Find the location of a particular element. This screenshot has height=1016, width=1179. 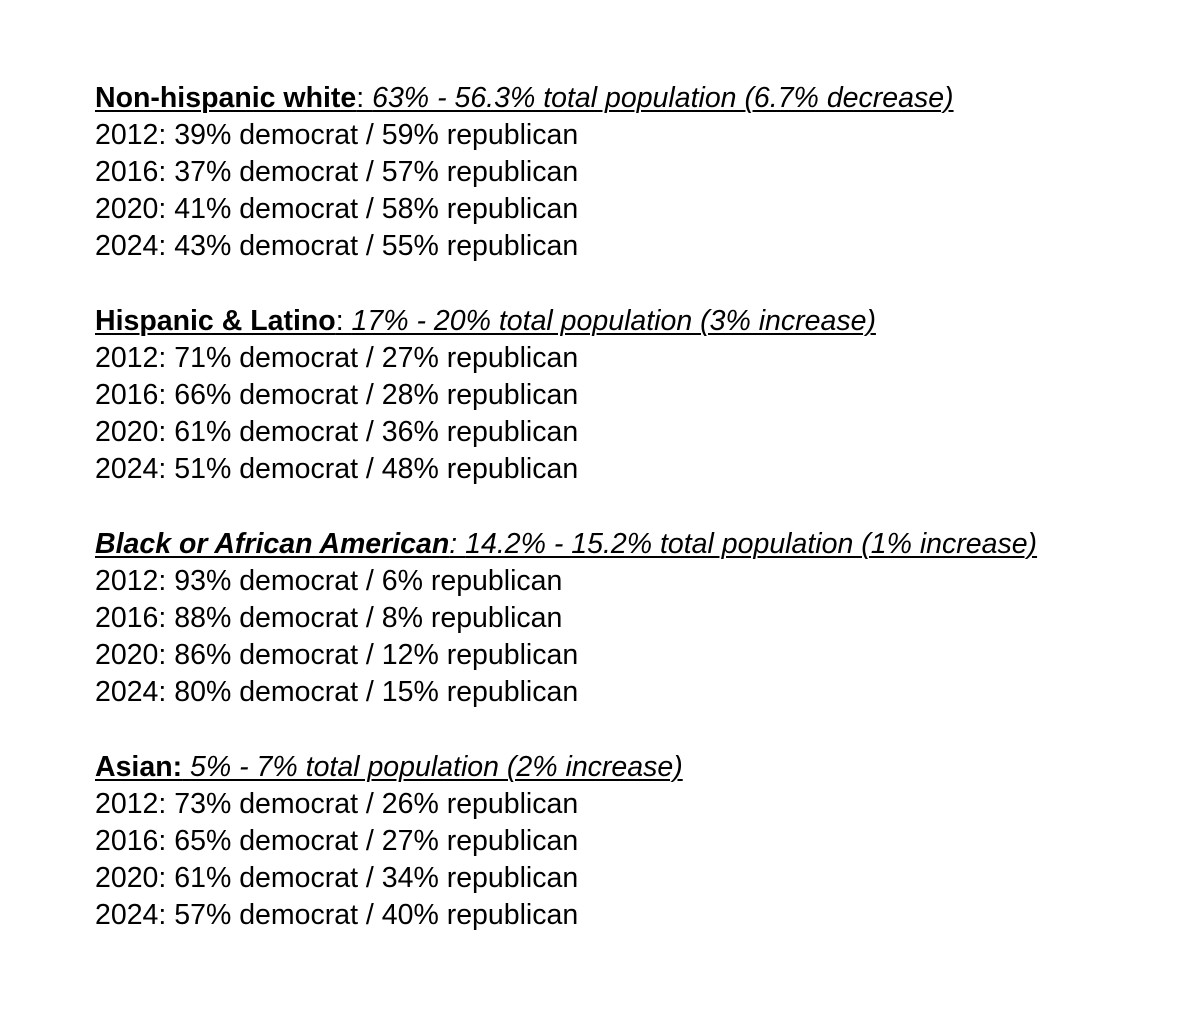

year-row: 2012: 93% democrat / 6% republican is located at coordinates (329, 581).